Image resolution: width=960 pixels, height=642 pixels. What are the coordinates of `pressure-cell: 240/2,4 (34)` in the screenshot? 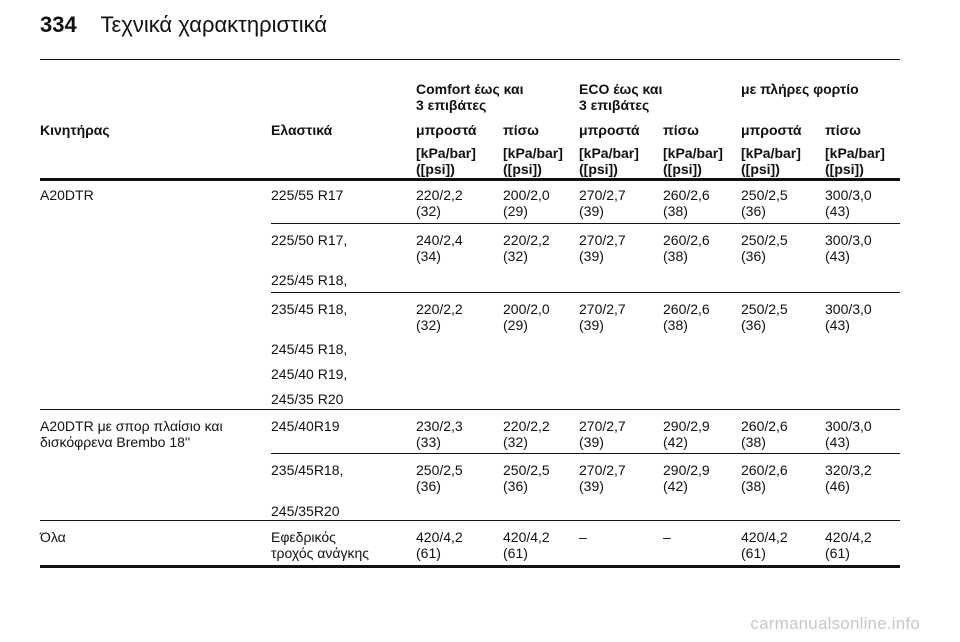 It's located at (439, 248).